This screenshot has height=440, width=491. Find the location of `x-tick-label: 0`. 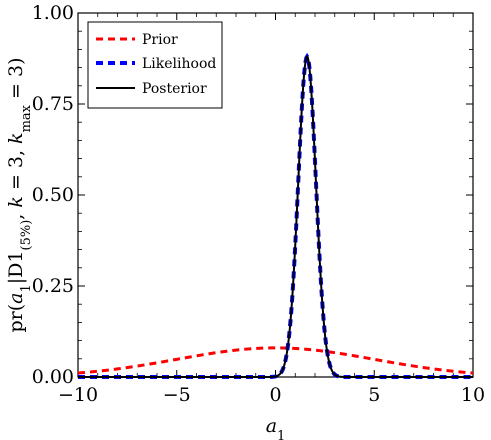

x-tick-label: 0 is located at coordinates (275, 395).